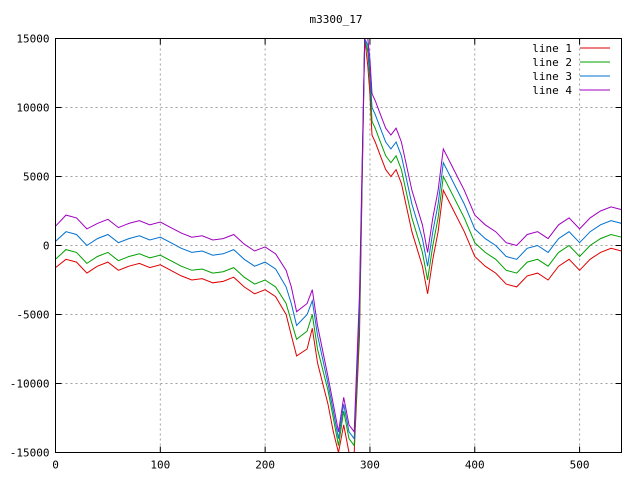 The width and height of the screenshot is (640, 480). Describe the element at coordinates (32, 108) in the screenshot. I see `y-tick-label: 10000` at that location.